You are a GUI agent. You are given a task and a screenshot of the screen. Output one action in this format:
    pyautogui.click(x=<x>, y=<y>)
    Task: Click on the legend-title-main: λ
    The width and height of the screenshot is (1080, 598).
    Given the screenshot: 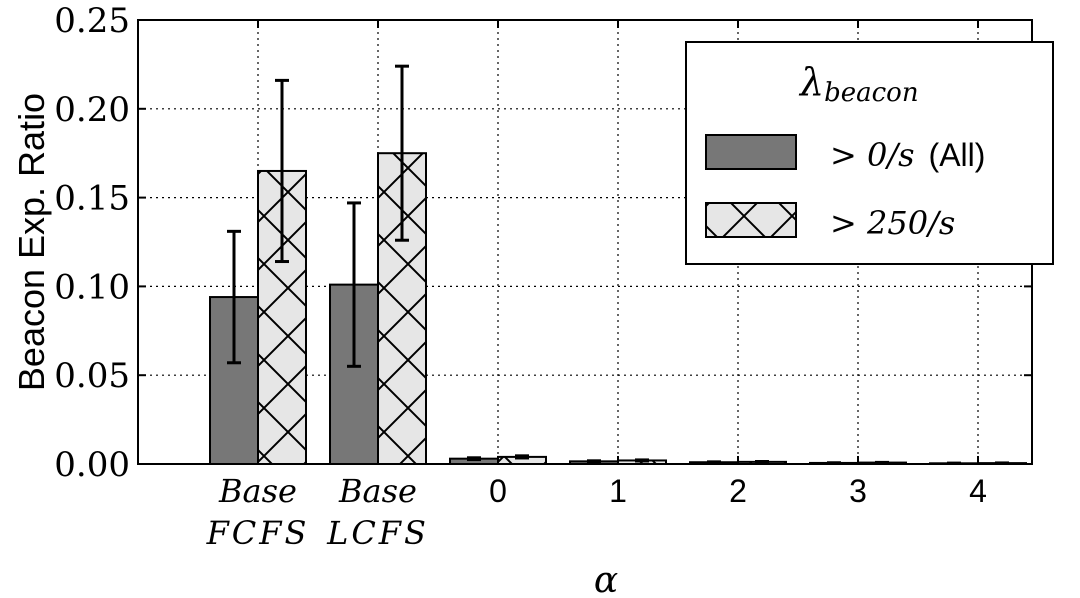 What is the action you would take?
    pyautogui.click(x=811, y=82)
    